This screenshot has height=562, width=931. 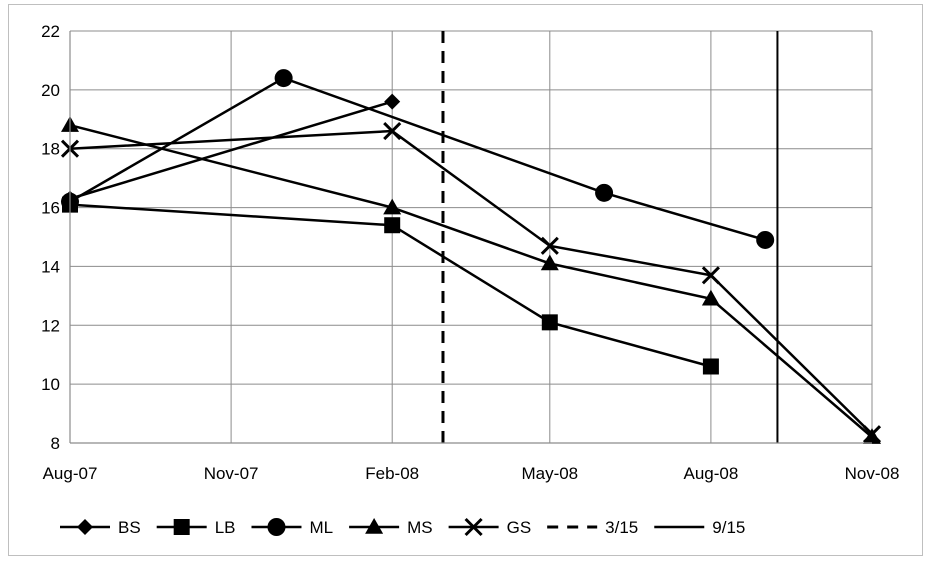 I want to click on y-tick-label: 16, so click(x=50, y=208).